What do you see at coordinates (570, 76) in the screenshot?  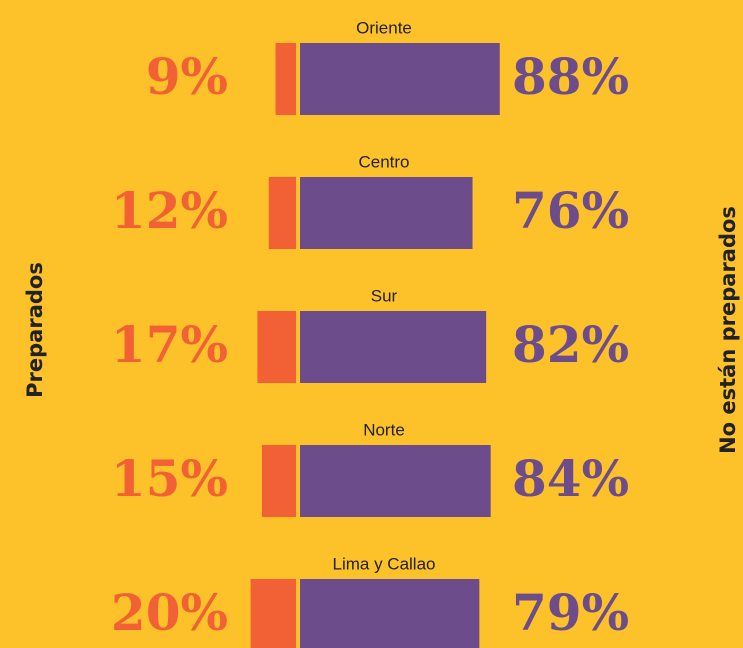 I see `value-label-right: 88%` at bounding box center [570, 76].